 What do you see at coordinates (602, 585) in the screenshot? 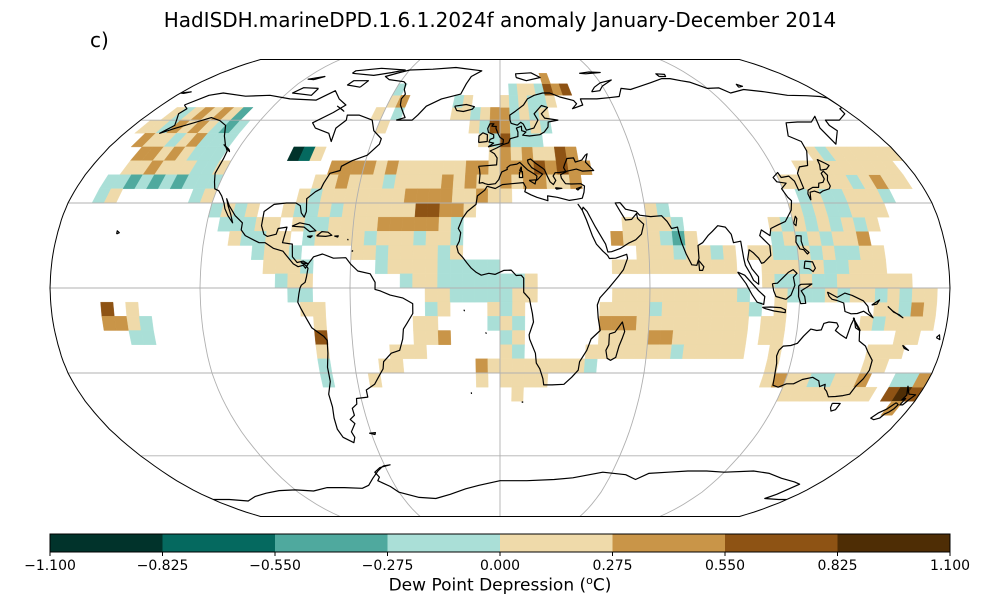
I see `colorbar-label-suffix: C)` at bounding box center [602, 585].